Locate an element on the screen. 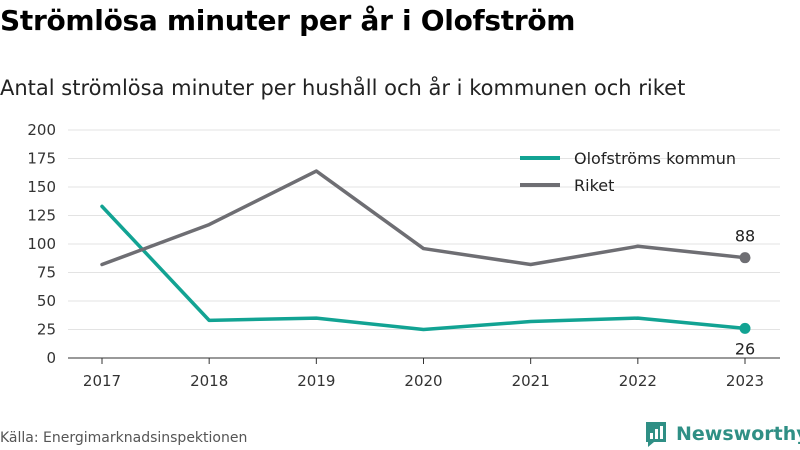 This screenshot has height=450, width=800. source-note: Källa: Energimarknadsinspektionen is located at coordinates (124, 438).